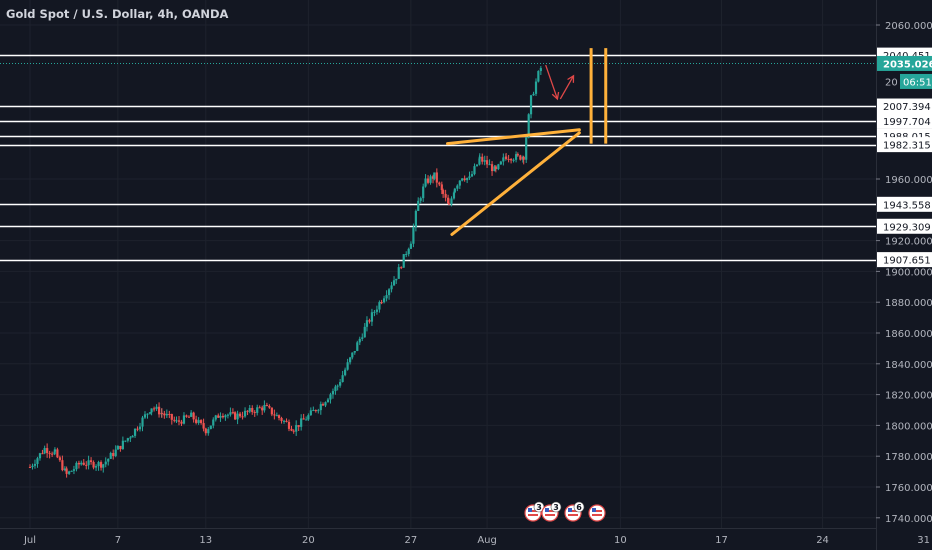  I want to click on time-axis-bg, so click(438, 539).